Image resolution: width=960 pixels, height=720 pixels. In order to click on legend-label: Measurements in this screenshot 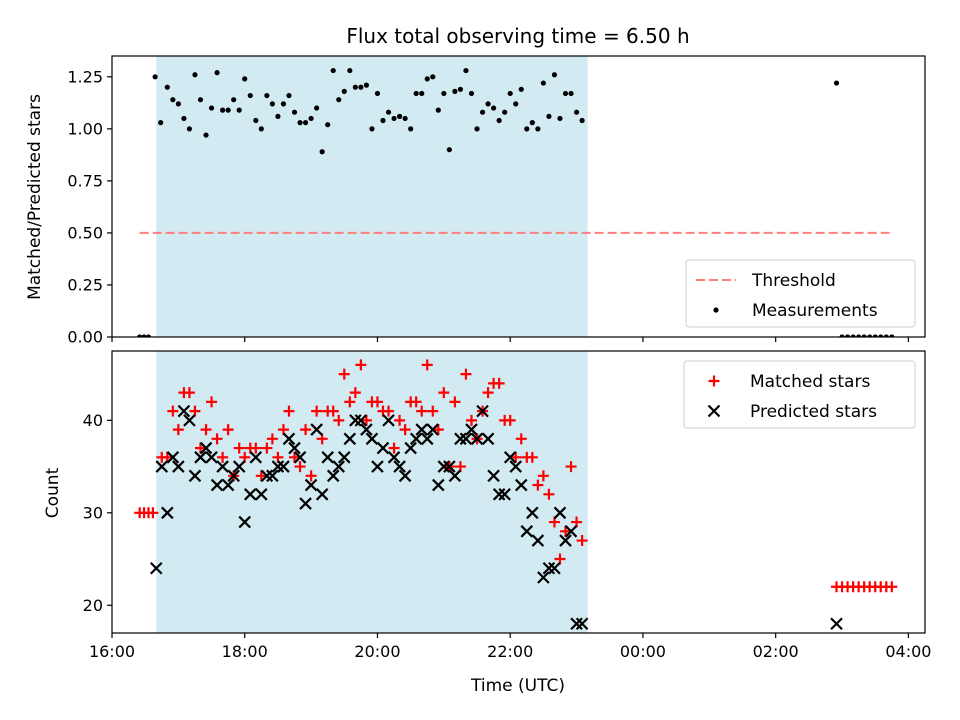, I will do `click(815, 311)`.